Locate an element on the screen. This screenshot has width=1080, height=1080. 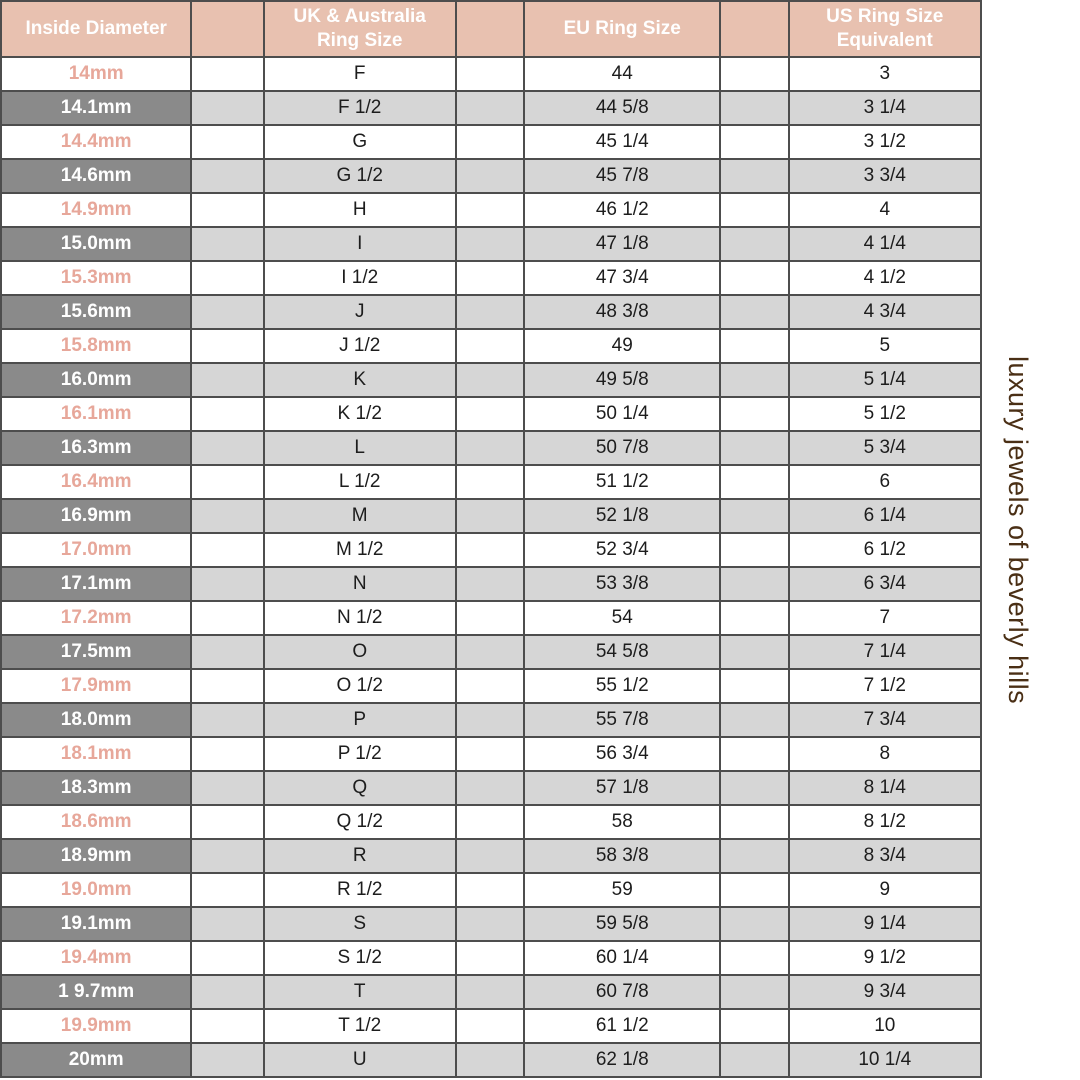
cell-uk-size: G is located at coordinates (359, 142).